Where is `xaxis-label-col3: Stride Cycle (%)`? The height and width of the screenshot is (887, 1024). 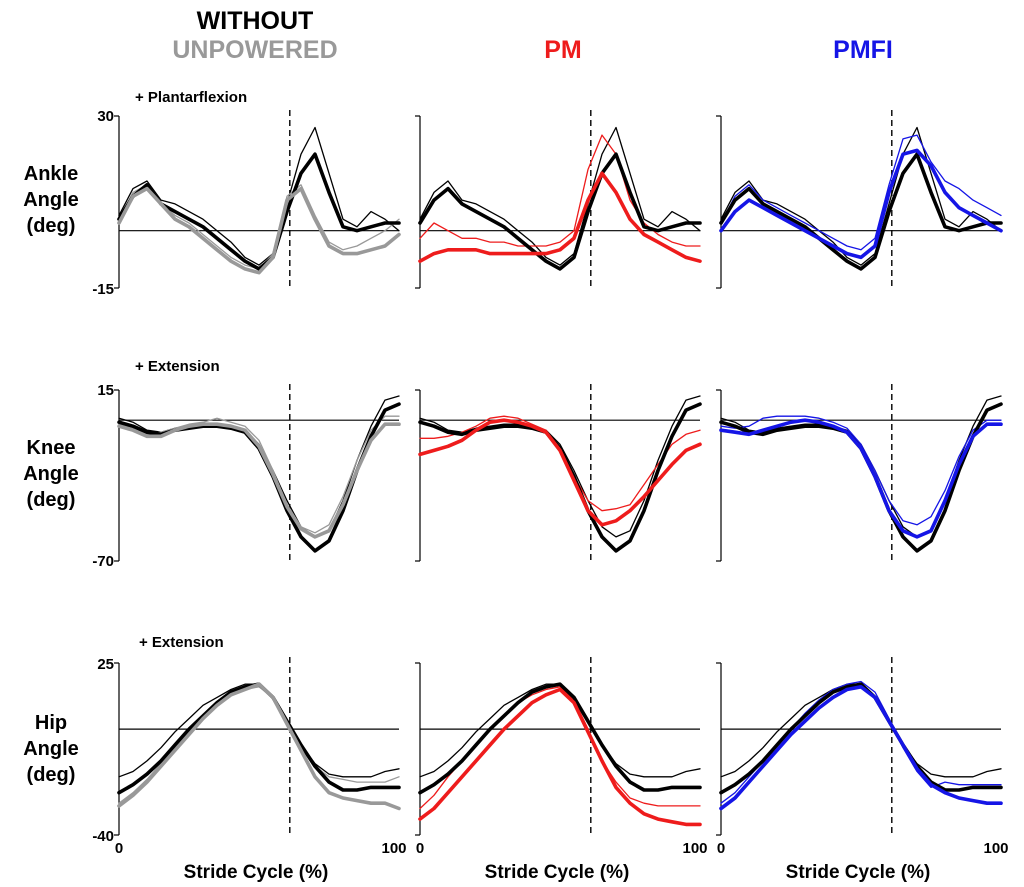
xaxis-label-col3: Stride Cycle (%) is located at coordinates (858, 872).